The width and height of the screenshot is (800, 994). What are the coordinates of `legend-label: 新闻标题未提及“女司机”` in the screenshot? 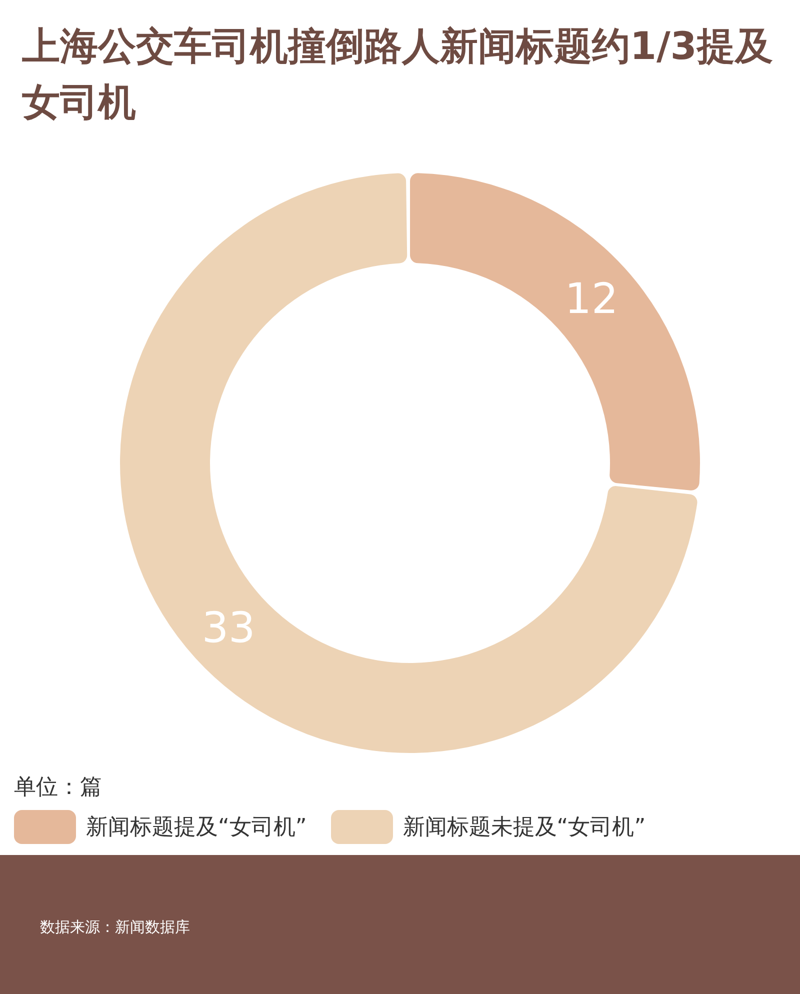 It's located at (524, 828).